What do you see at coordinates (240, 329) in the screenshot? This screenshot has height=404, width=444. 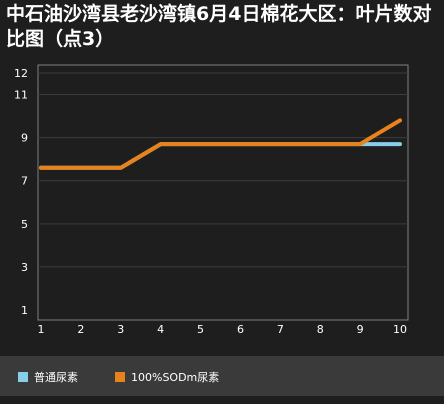 I see `x-tick-label-6: 6` at bounding box center [240, 329].